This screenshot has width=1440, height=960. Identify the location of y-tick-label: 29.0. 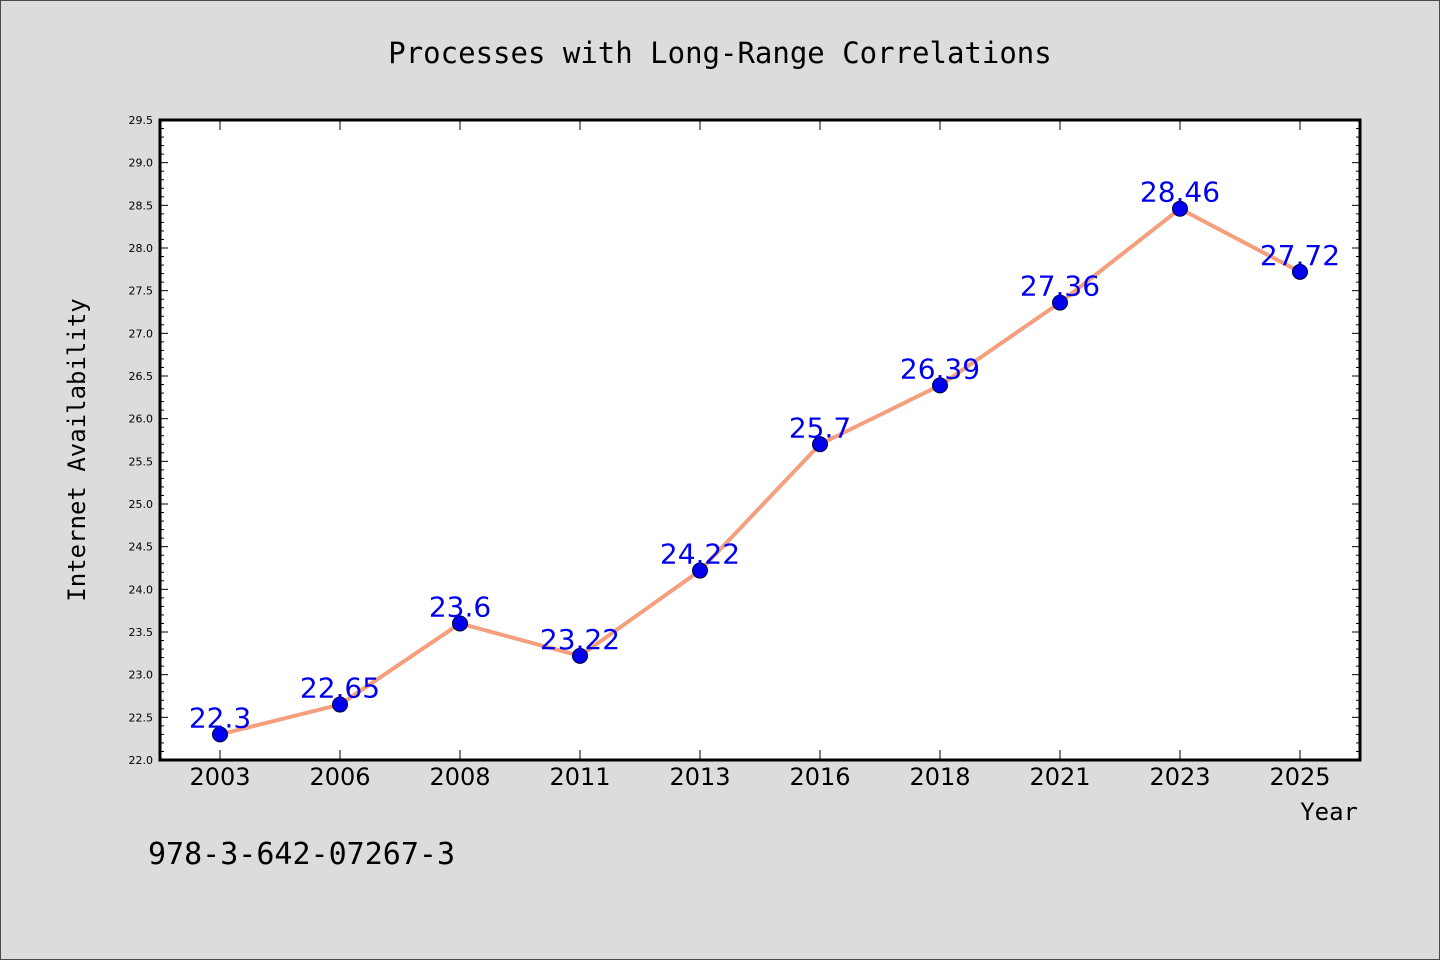
(141, 163).